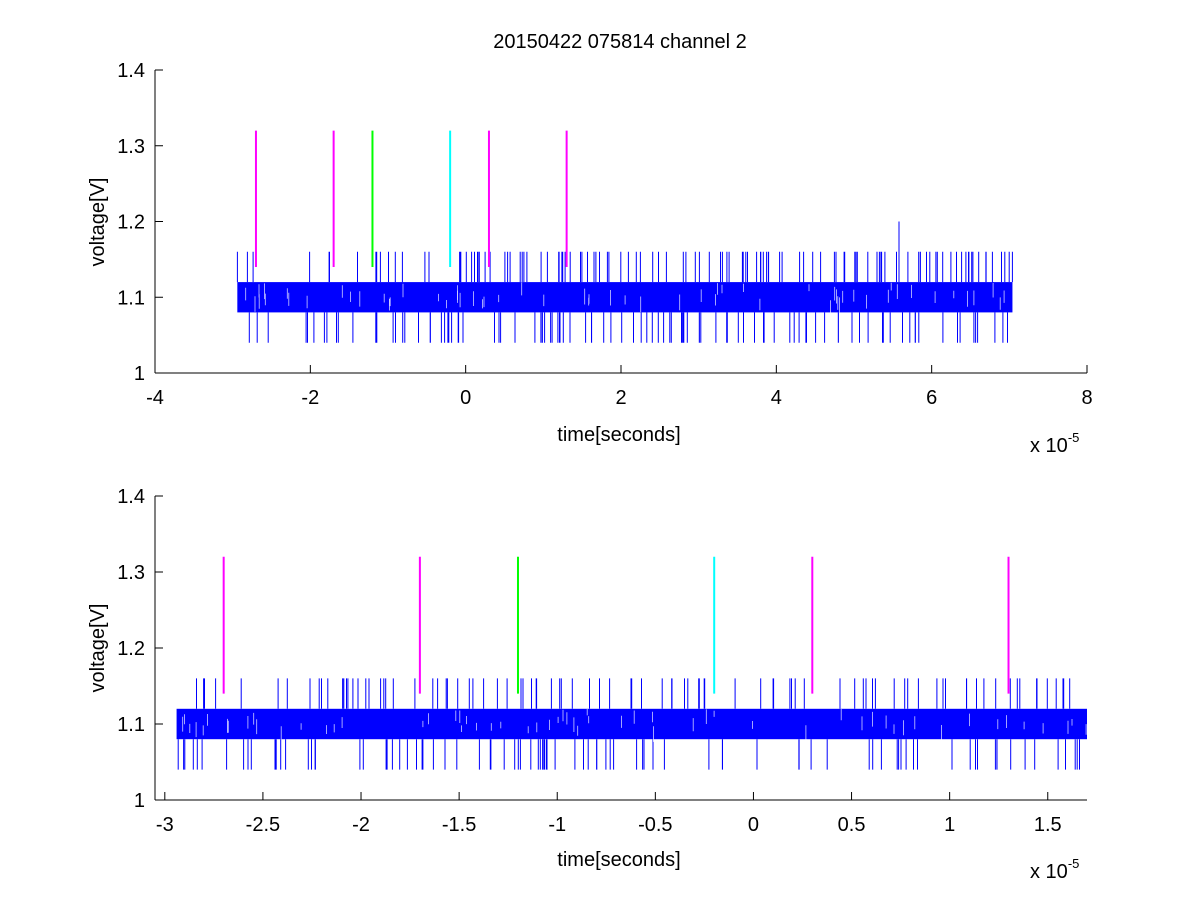  Describe the element at coordinates (139, 801) in the screenshot. I see `y-tick-label-bottom-0: 1` at that location.